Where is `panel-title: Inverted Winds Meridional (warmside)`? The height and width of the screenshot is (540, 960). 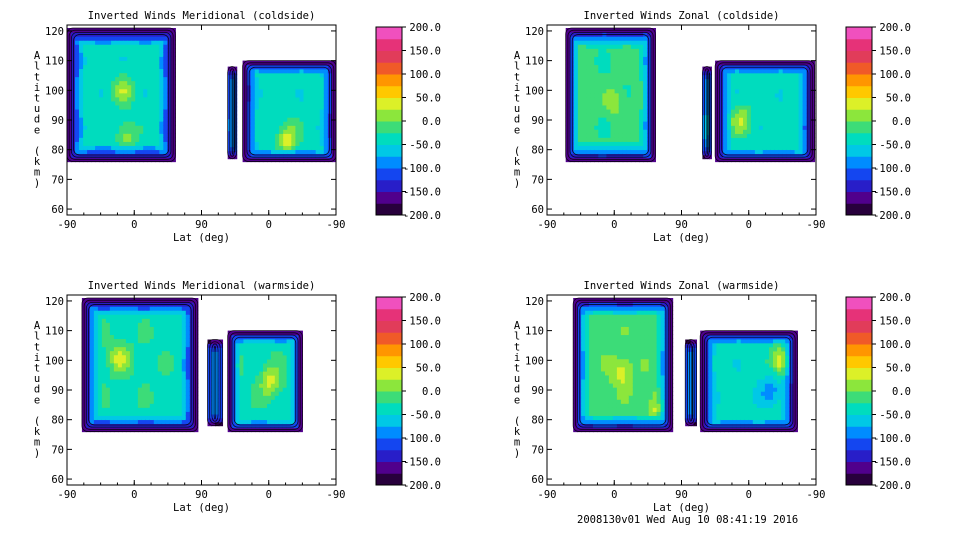 panel-title: Inverted Winds Meridional (warmside) is located at coordinates (202, 286).